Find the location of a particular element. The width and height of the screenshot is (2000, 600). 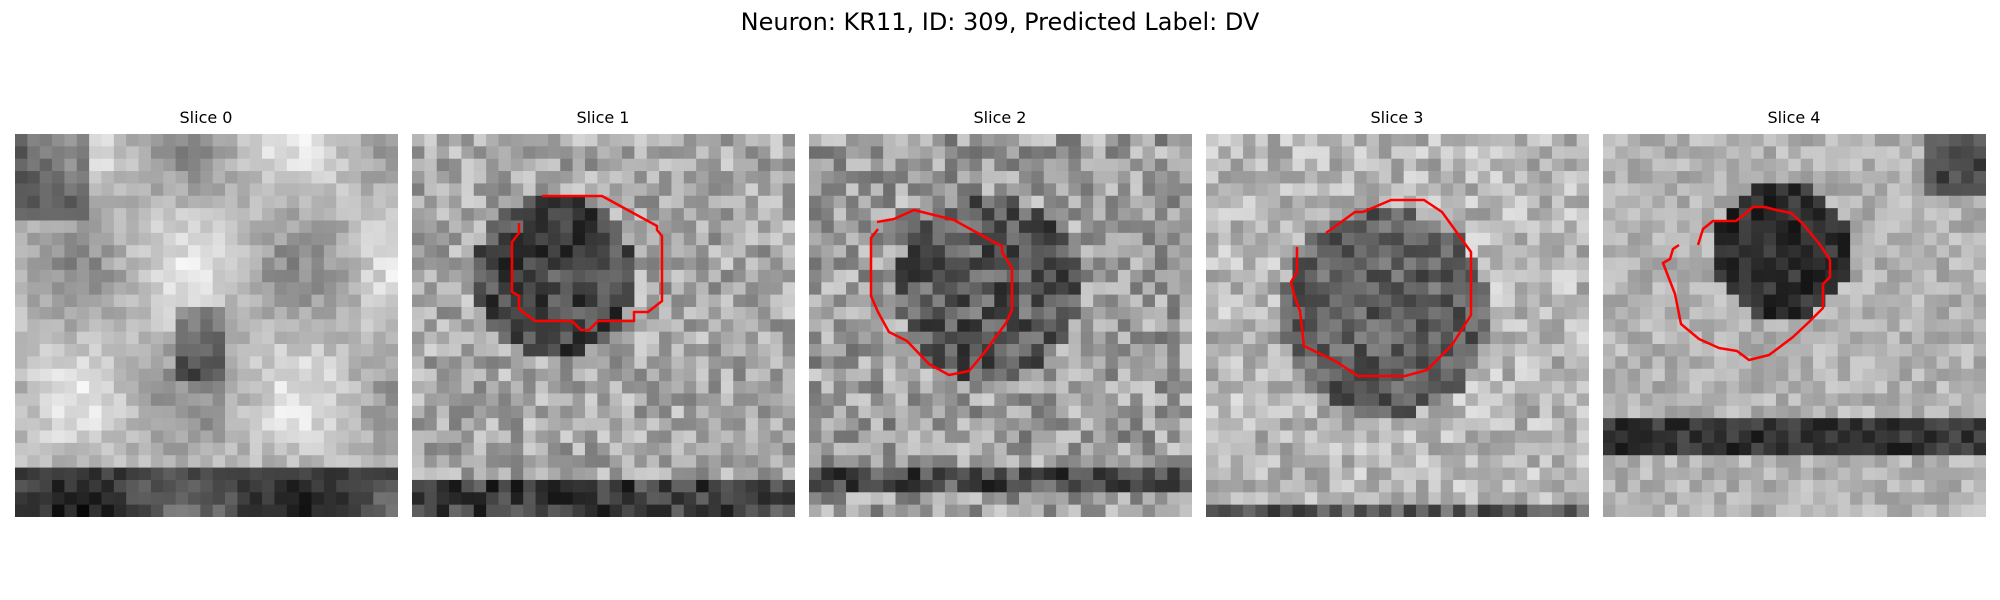

panel-title-slice-0: Slice 0 is located at coordinates (206, 117).